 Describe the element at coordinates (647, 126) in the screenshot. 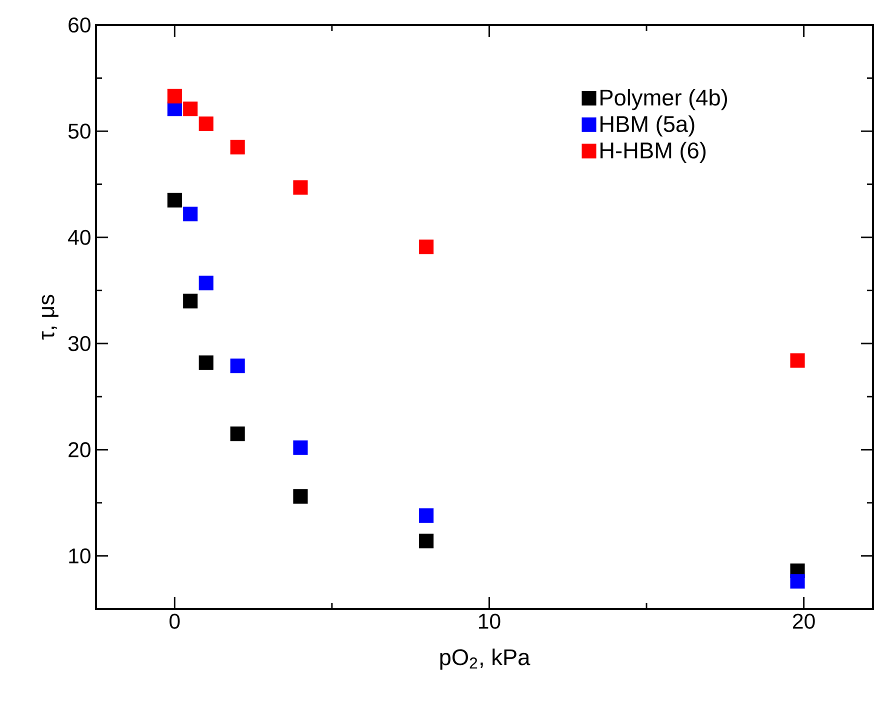

I see `legend-label: HBM (5a)` at that location.